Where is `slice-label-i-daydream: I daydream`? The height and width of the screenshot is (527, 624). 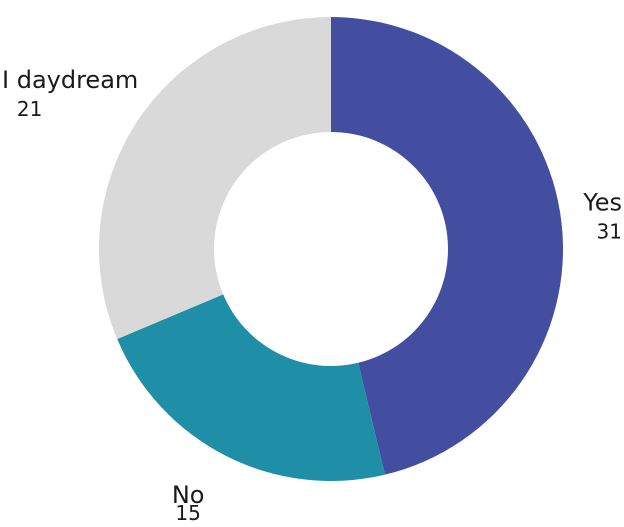
slice-label-i-daydream: I daydream is located at coordinates (70, 80).